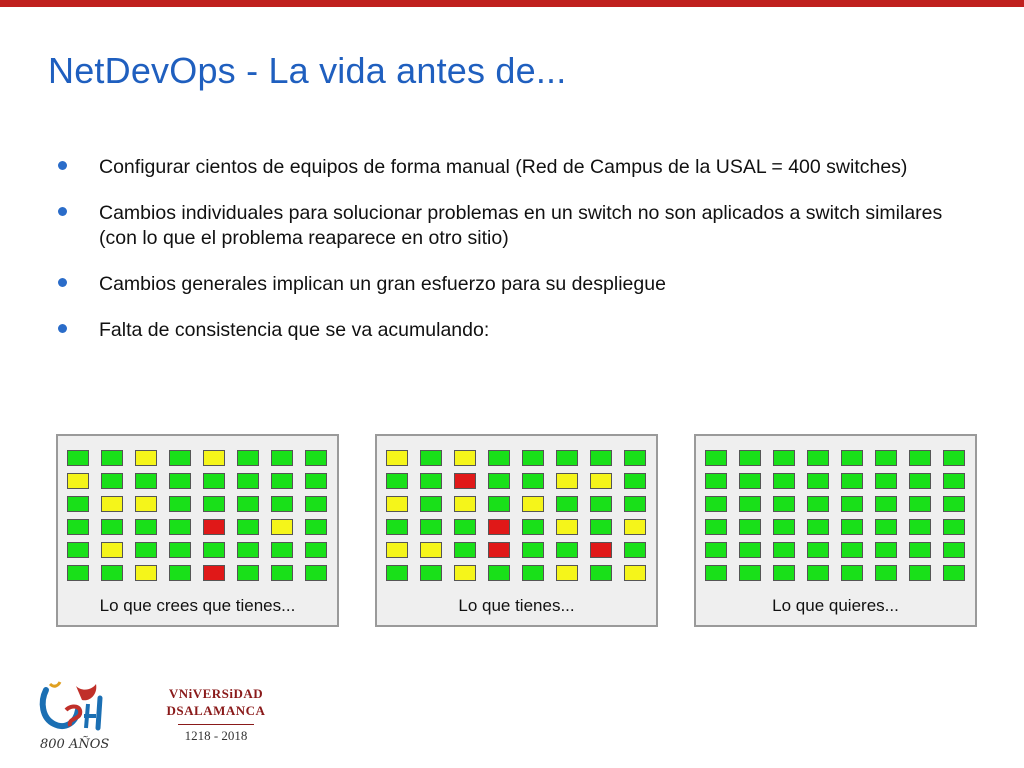 This screenshot has width=1024, height=768. Describe the element at coordinates (216, 693) in the screenshot. I see `university-name-line1: VNiVERSiDAD` at that location.